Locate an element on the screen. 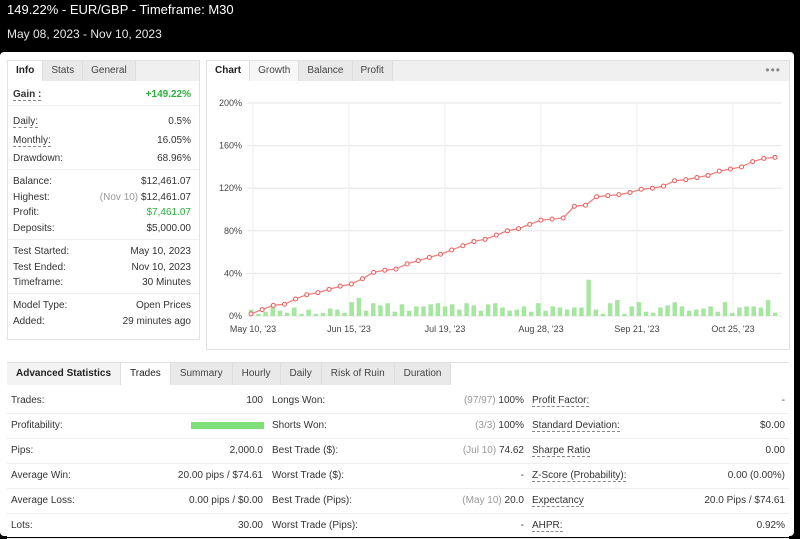  stat-value: 100 is located at coordinates (254, 400).